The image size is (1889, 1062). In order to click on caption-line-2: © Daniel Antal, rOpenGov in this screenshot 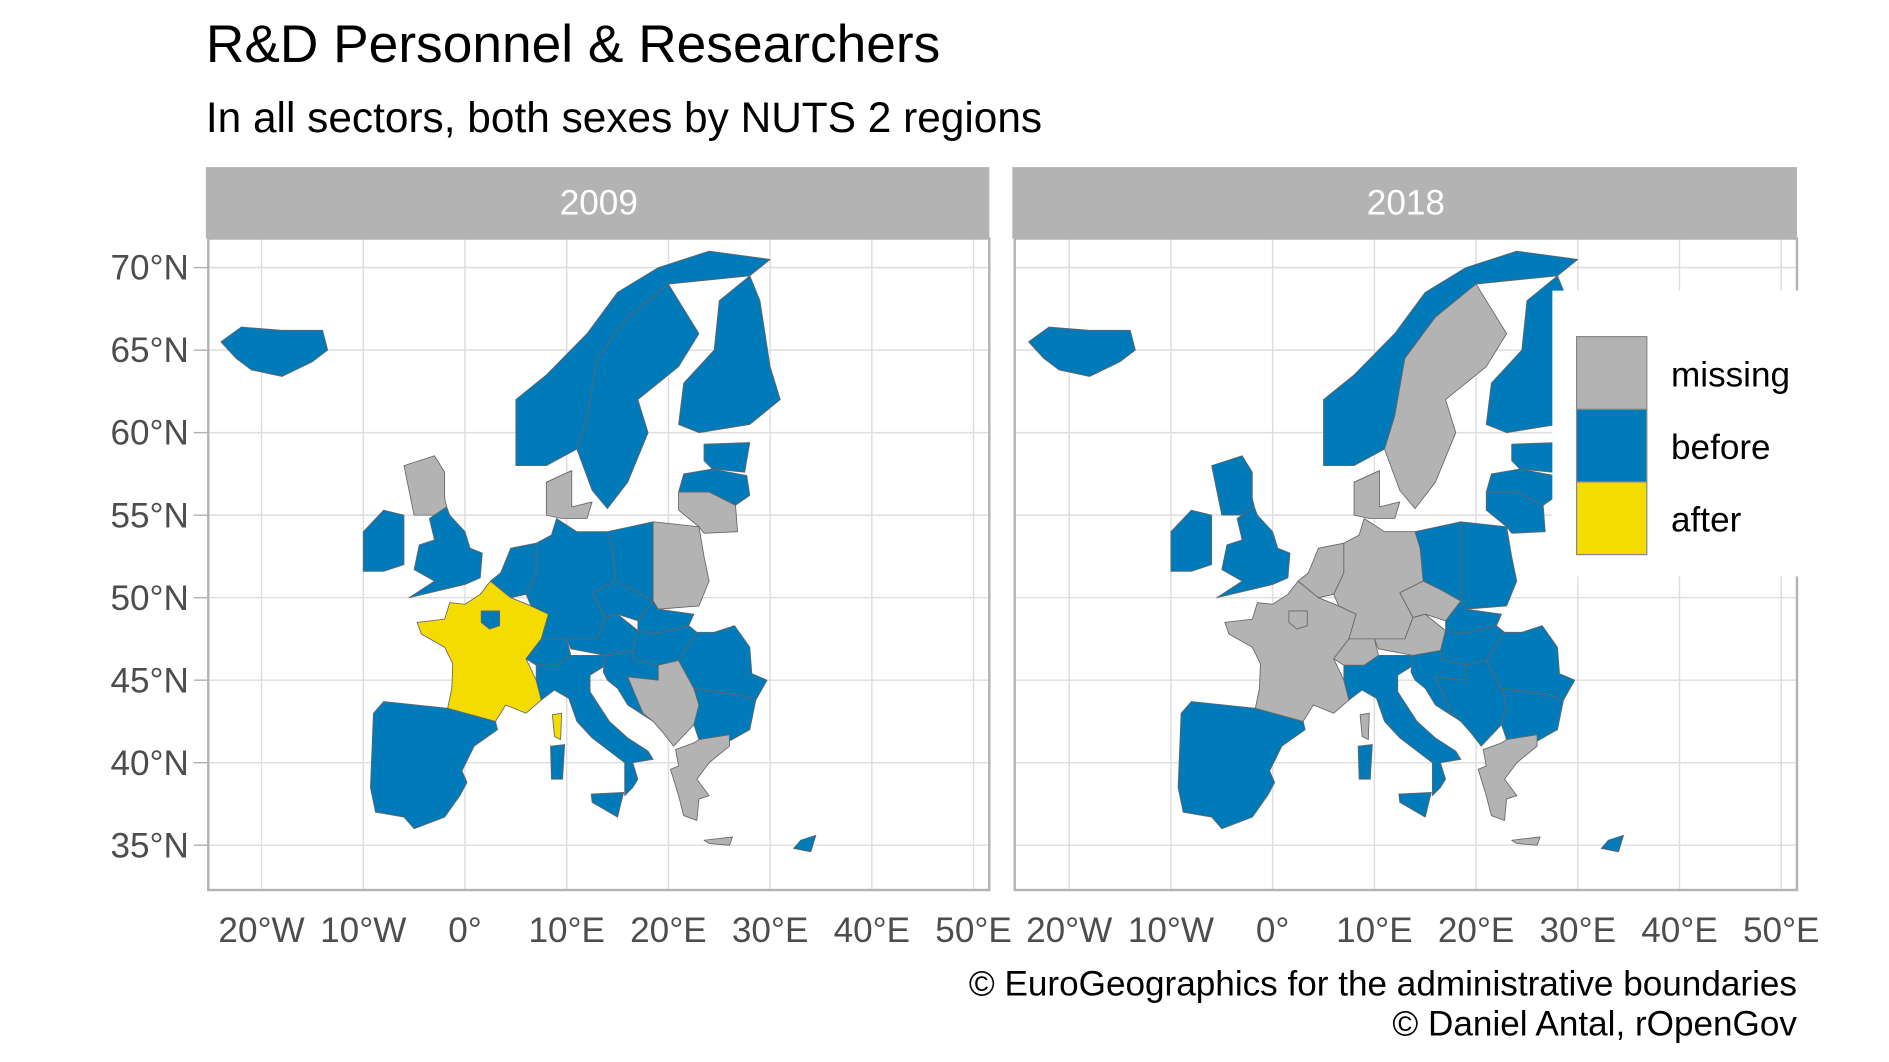, I will do `click(1594, 1024)`.